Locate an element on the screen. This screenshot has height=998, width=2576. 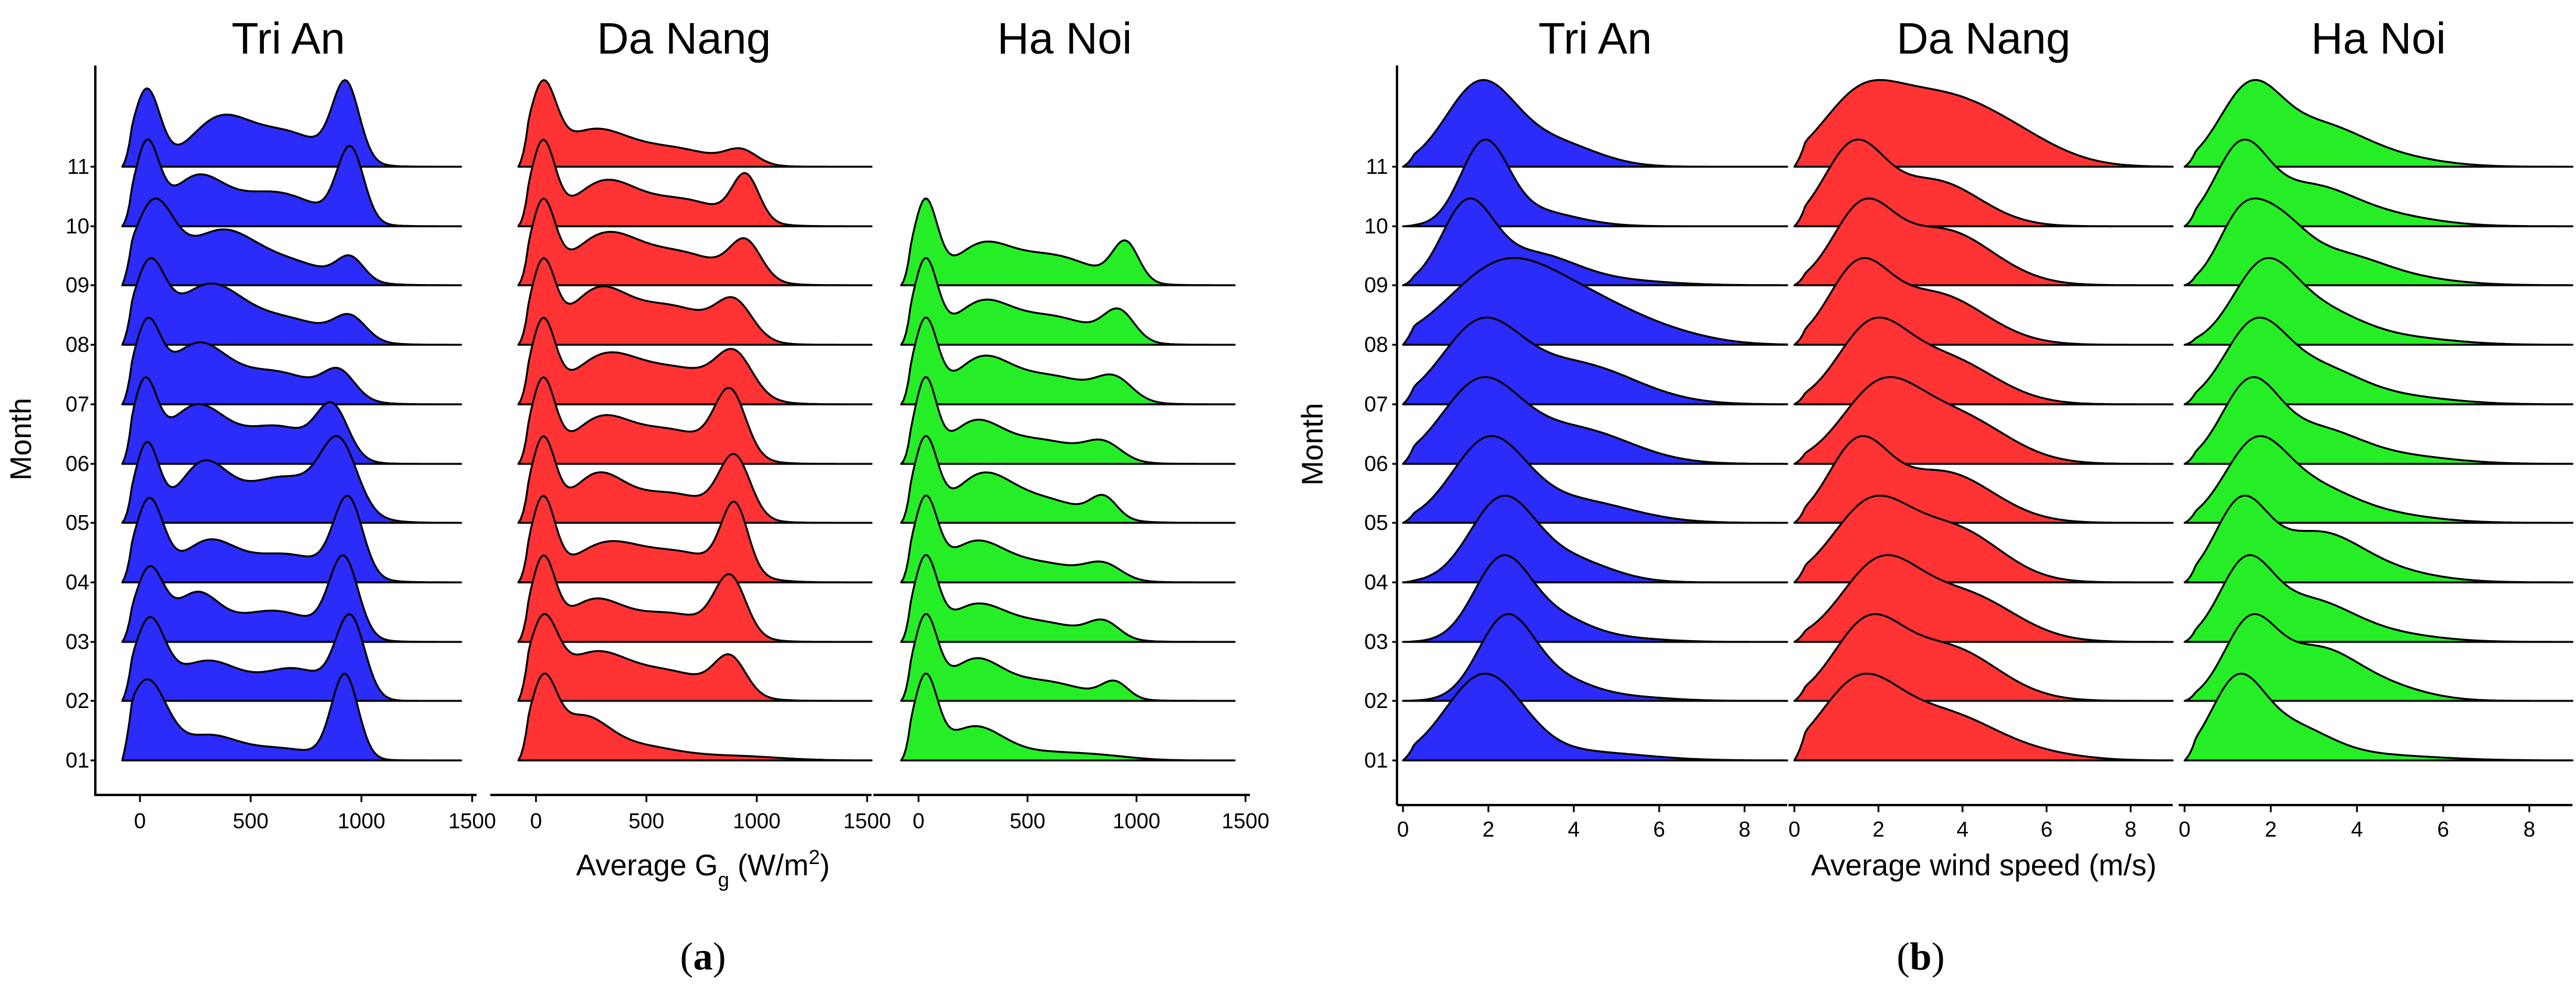
station-ha-noi: Ha Noi 0 500 1000 1500 is located at coordinates (1071, 423).